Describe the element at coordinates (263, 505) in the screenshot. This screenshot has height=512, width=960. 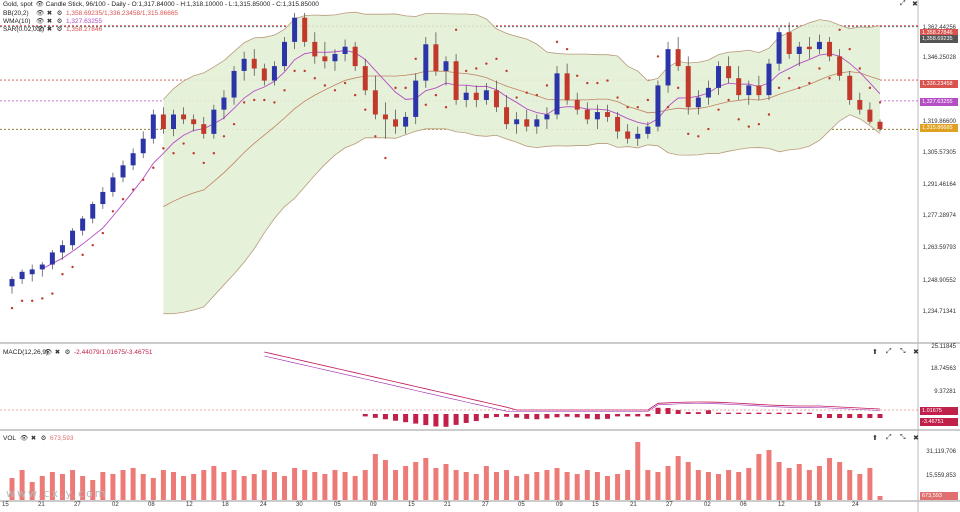
I see `date-axis-label: 24` at that location.